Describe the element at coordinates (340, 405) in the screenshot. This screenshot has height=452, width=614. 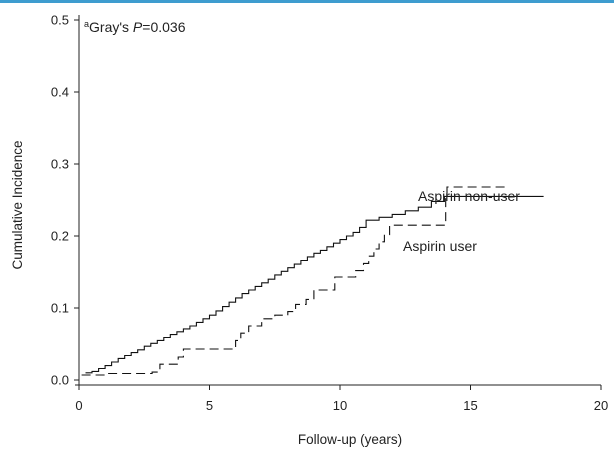
I see `x-tick-label: 10` at that location.